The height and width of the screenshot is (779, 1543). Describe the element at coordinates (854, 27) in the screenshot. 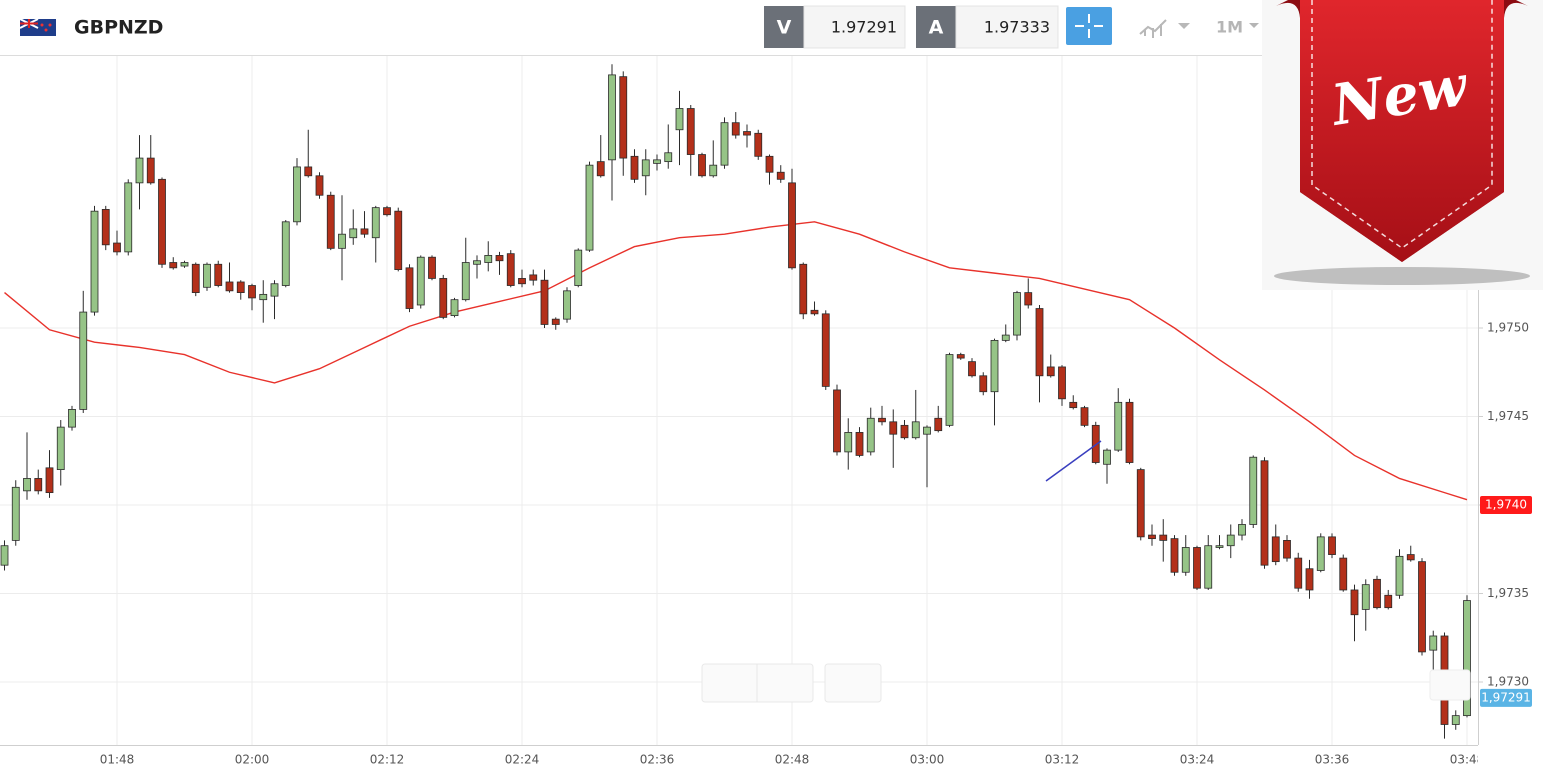

I see `bid-box` at that location.